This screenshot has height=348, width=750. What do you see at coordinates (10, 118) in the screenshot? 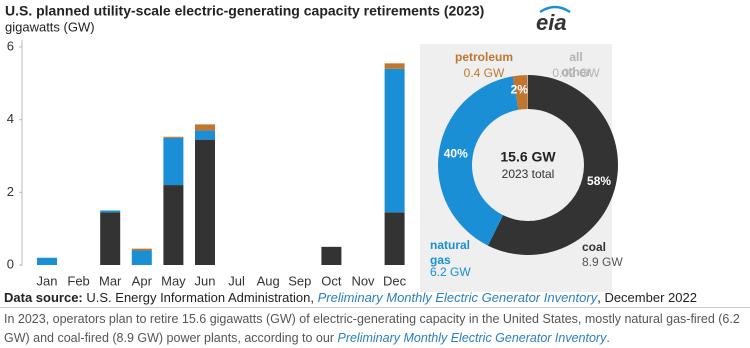
I see `y-tick-label: 4` at bounding box center [10, 118].